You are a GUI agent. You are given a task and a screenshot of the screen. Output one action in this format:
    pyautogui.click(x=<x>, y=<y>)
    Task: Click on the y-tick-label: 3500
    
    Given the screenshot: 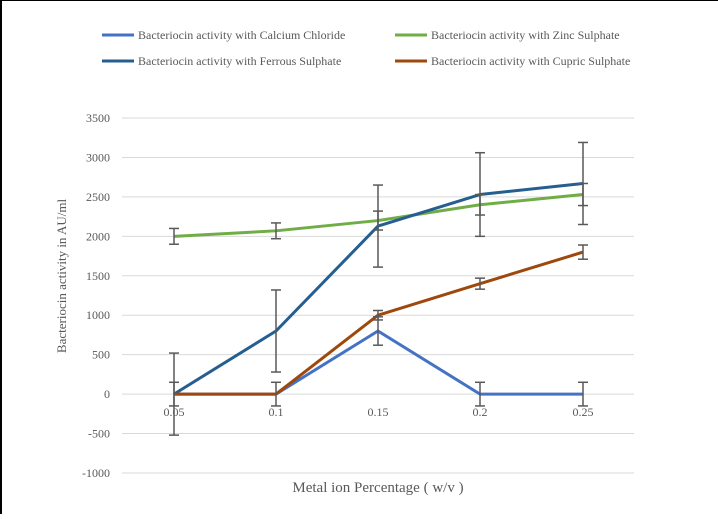 What is the action you would take?
    pyautogui.click(x=98, y=118)
    